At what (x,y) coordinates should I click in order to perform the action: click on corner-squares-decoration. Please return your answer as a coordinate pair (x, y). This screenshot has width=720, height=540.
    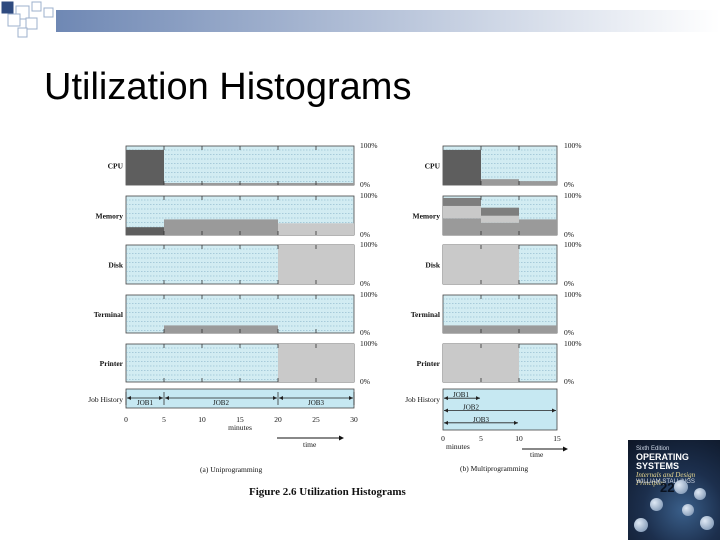
    Looking at the image, I should click on (360, 19).